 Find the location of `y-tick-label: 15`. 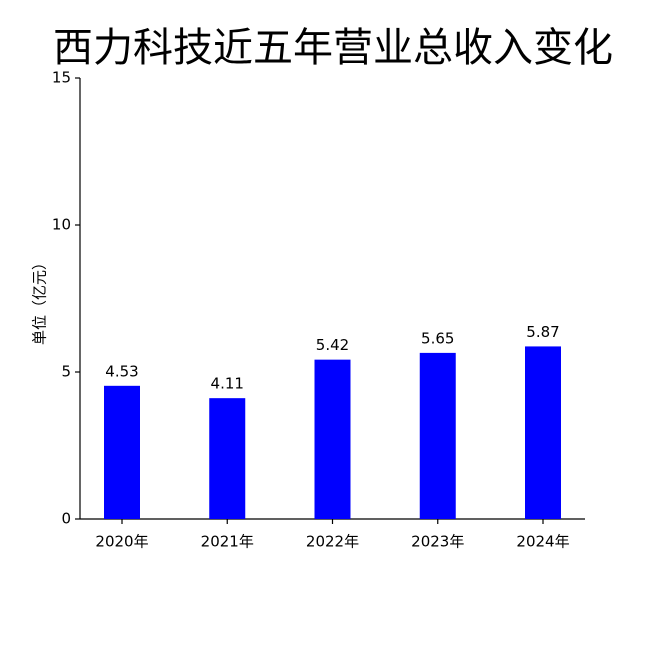

y-tick-label: 15 is located at coordinates (61, 78).